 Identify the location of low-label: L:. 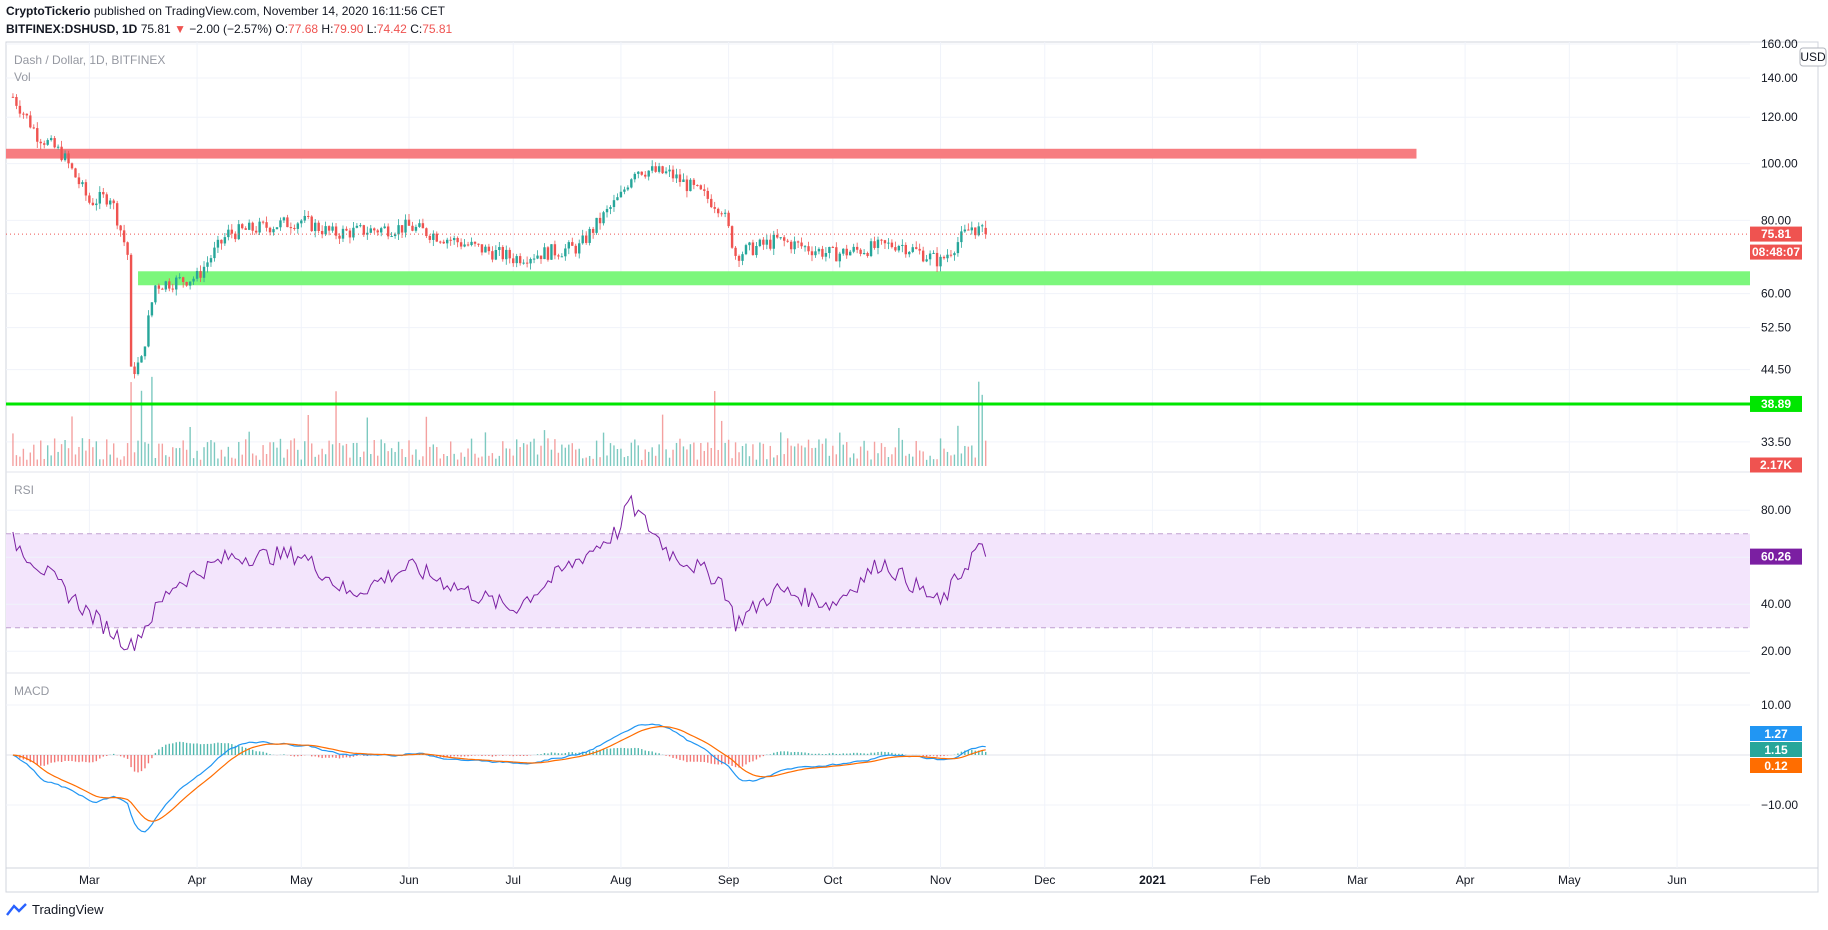
(371, 29).